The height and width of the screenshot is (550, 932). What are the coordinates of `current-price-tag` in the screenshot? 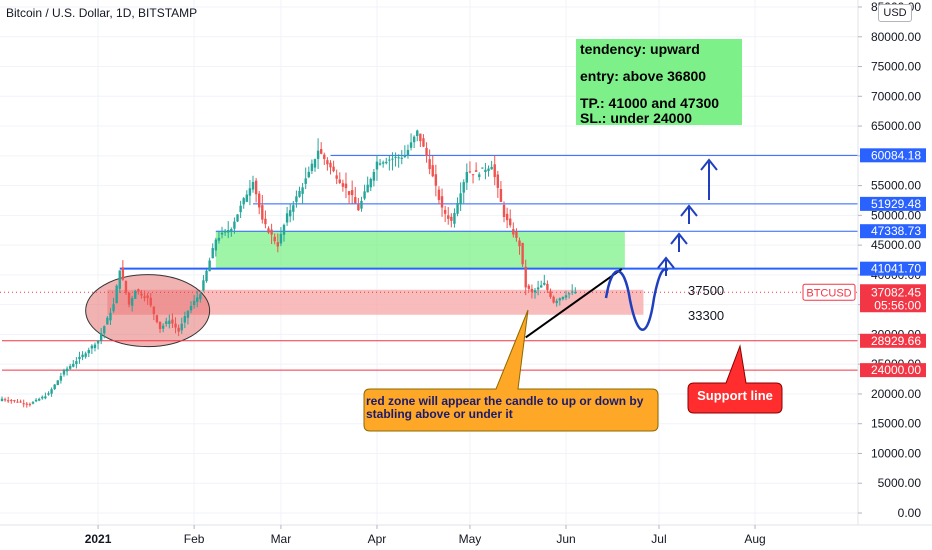 It's located at (893, 298).